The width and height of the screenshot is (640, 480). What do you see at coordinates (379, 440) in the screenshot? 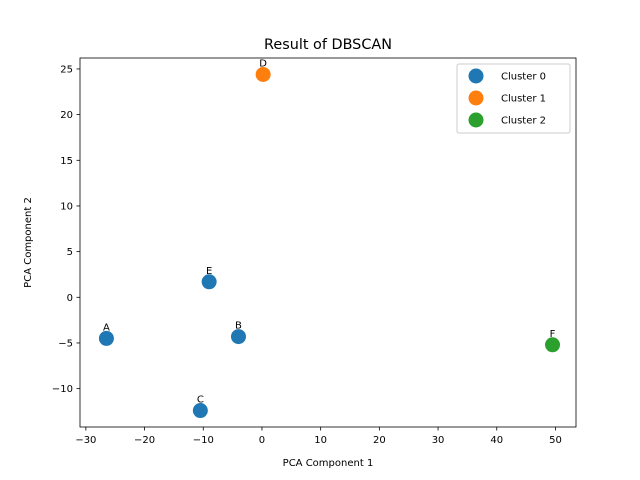
I see `x-tick-label: 20` at bounding box center [379, 440].